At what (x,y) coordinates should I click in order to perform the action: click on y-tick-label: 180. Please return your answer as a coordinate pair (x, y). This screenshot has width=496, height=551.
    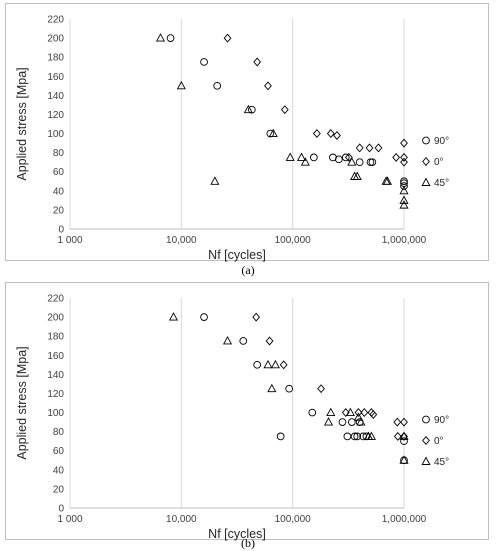
    Looking at the image, I should click on (55, 337).